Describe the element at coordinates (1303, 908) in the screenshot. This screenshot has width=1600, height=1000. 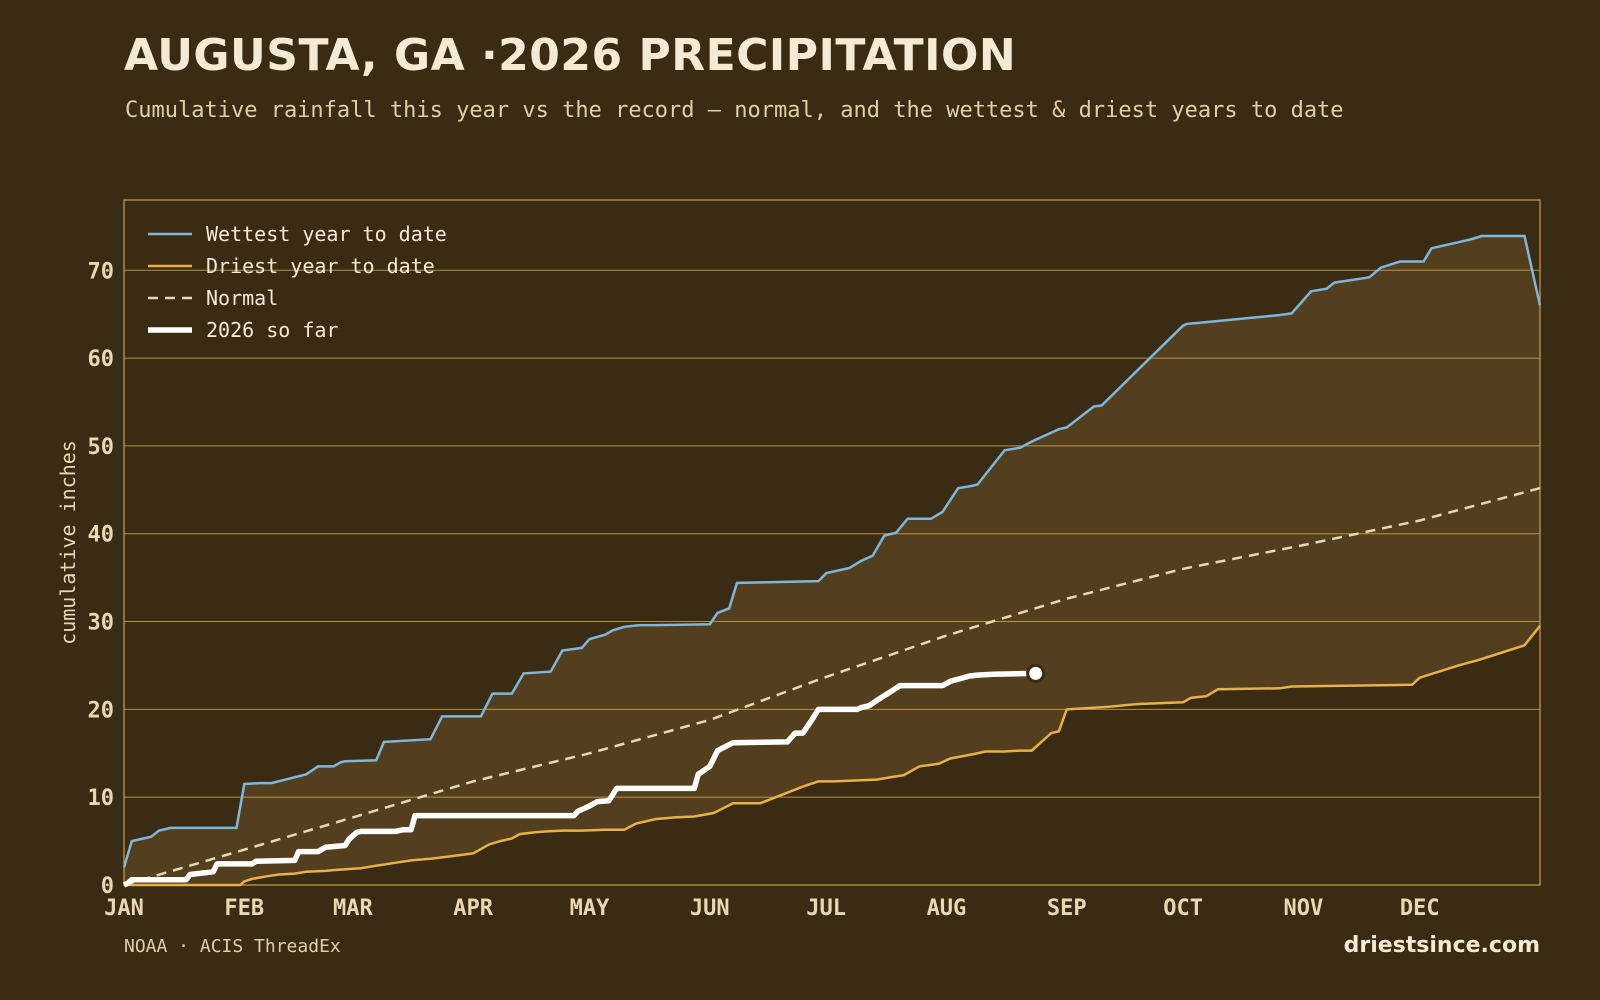
I see `x-tick-label: NOV` at that location.